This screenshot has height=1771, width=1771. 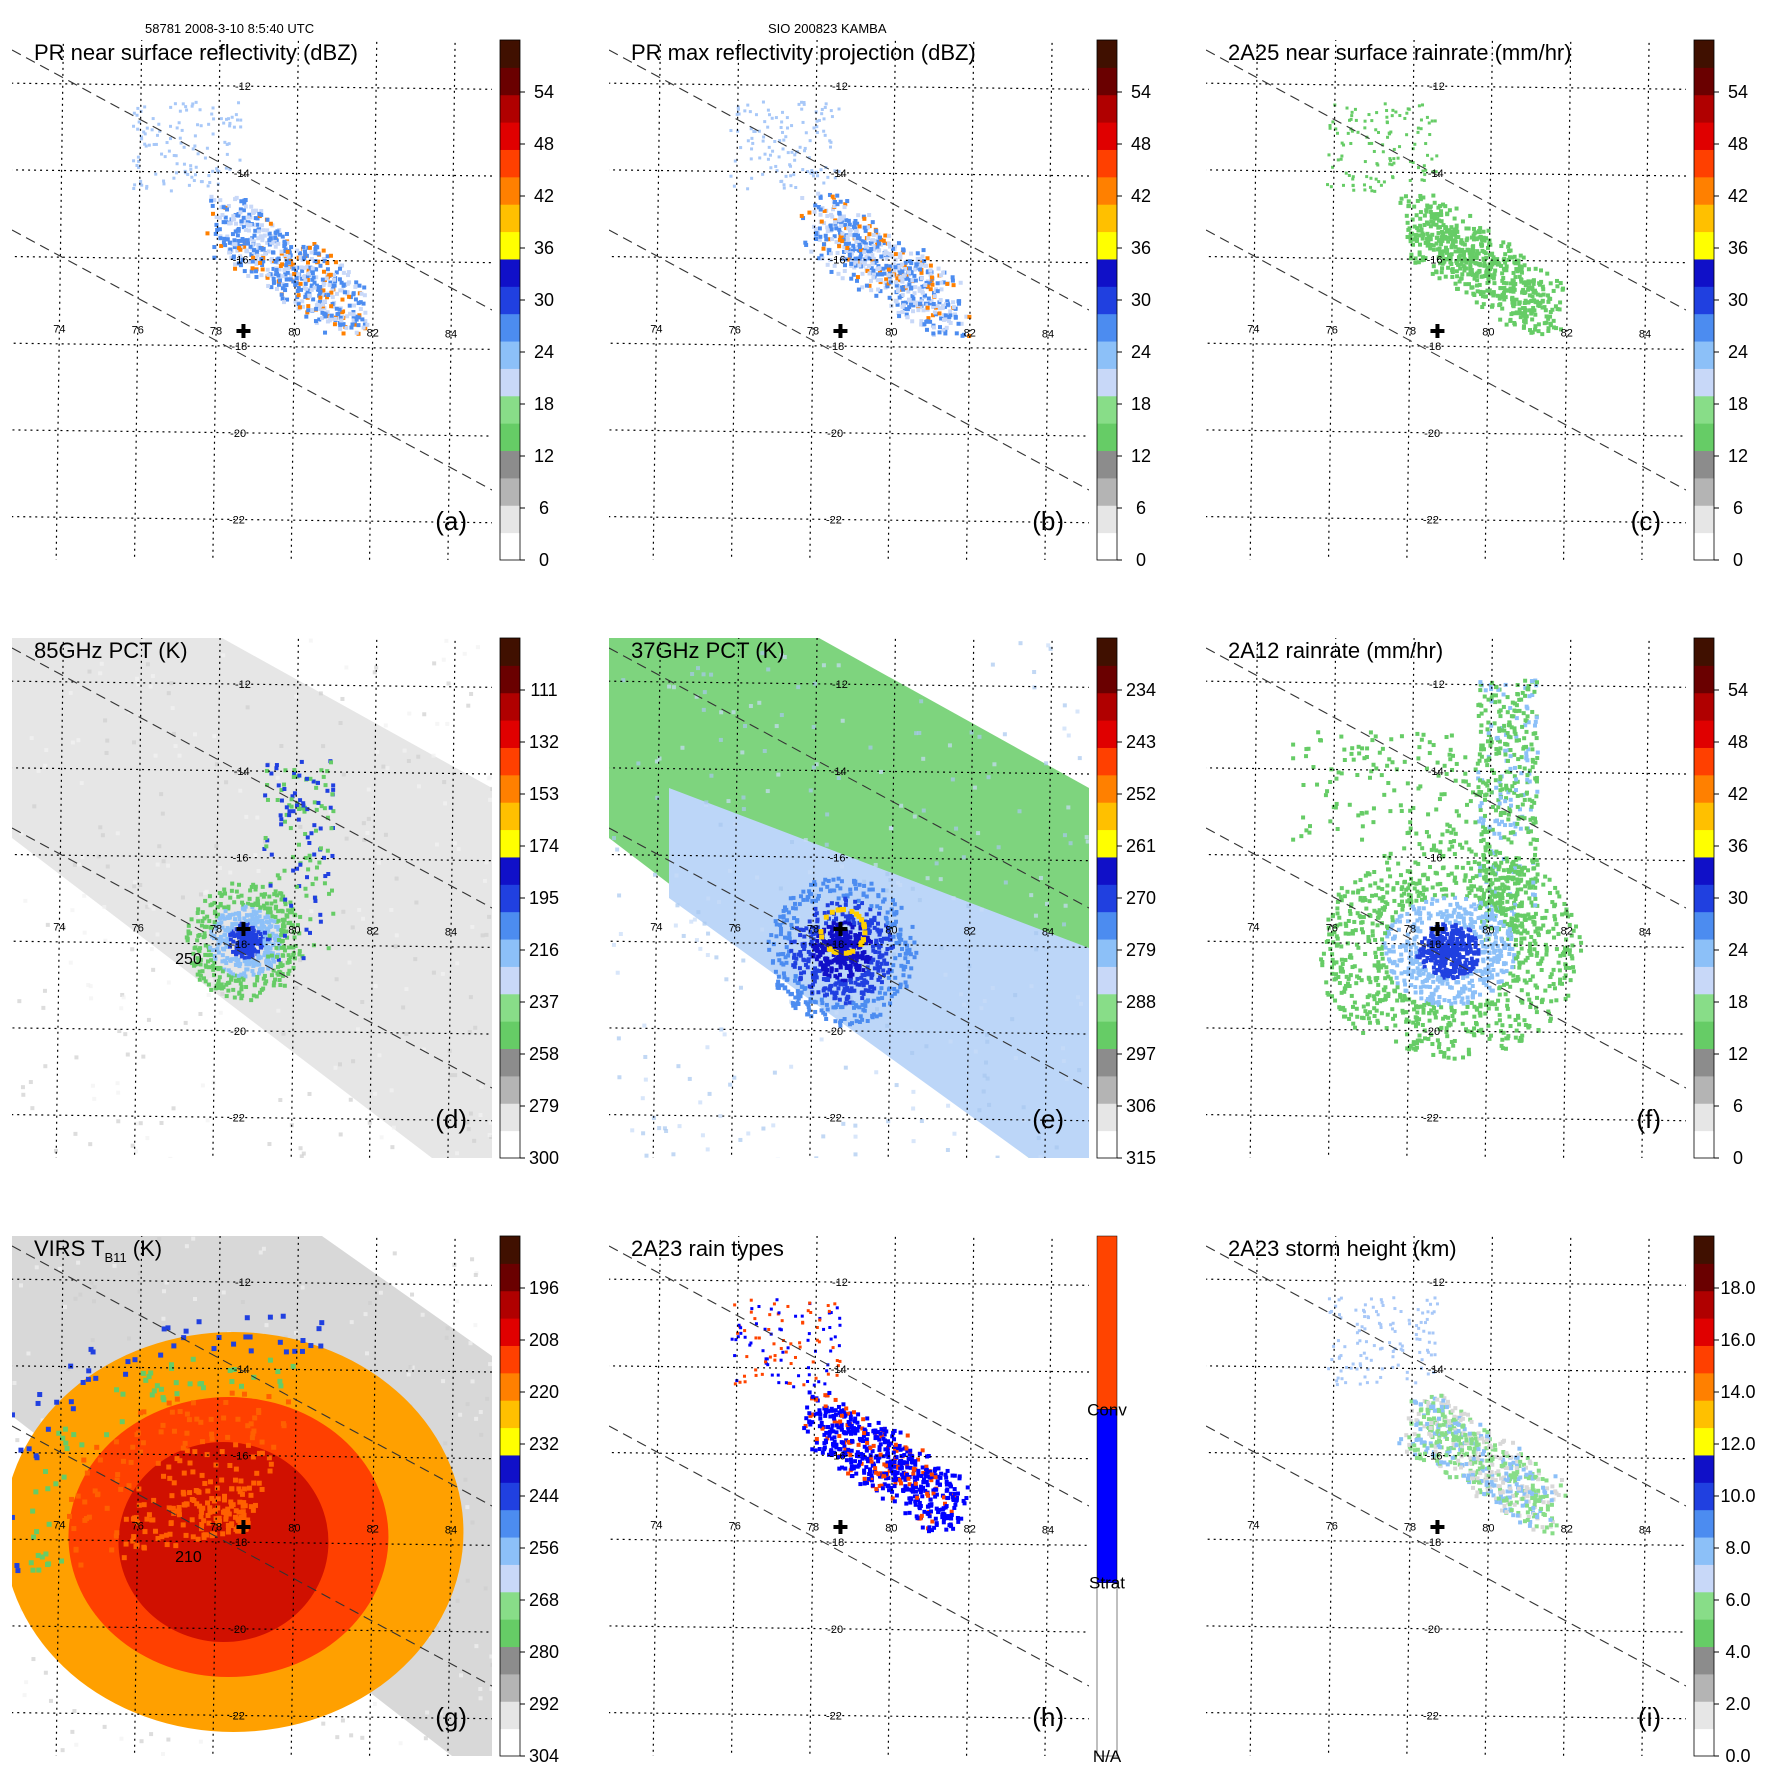 What do you see at coordinates (1415, 810) in the screenshot?
I see `pr-swath-data` at bounding box center [1415, 810].